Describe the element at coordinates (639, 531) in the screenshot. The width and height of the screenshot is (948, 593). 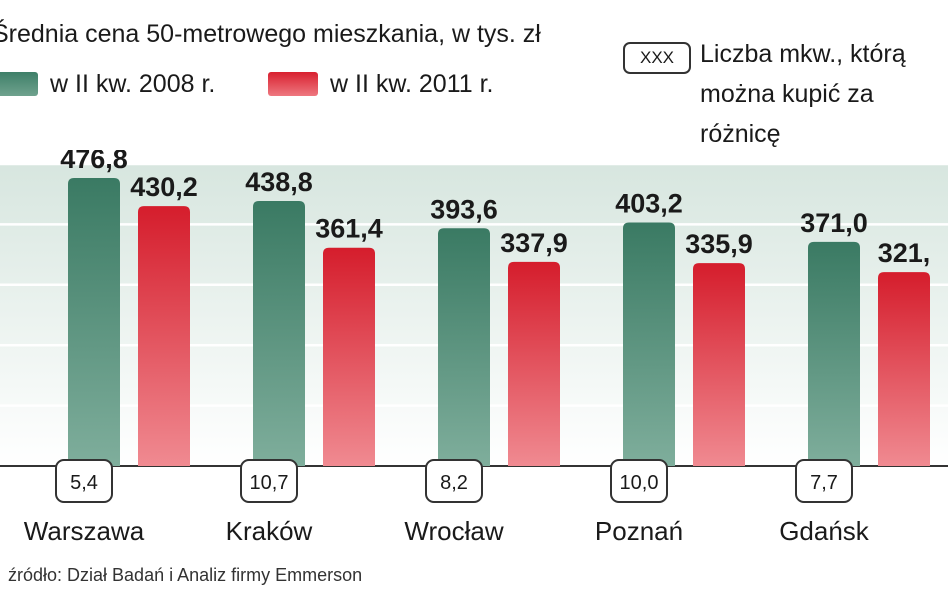
I see `category-label: Poznań` at that location.